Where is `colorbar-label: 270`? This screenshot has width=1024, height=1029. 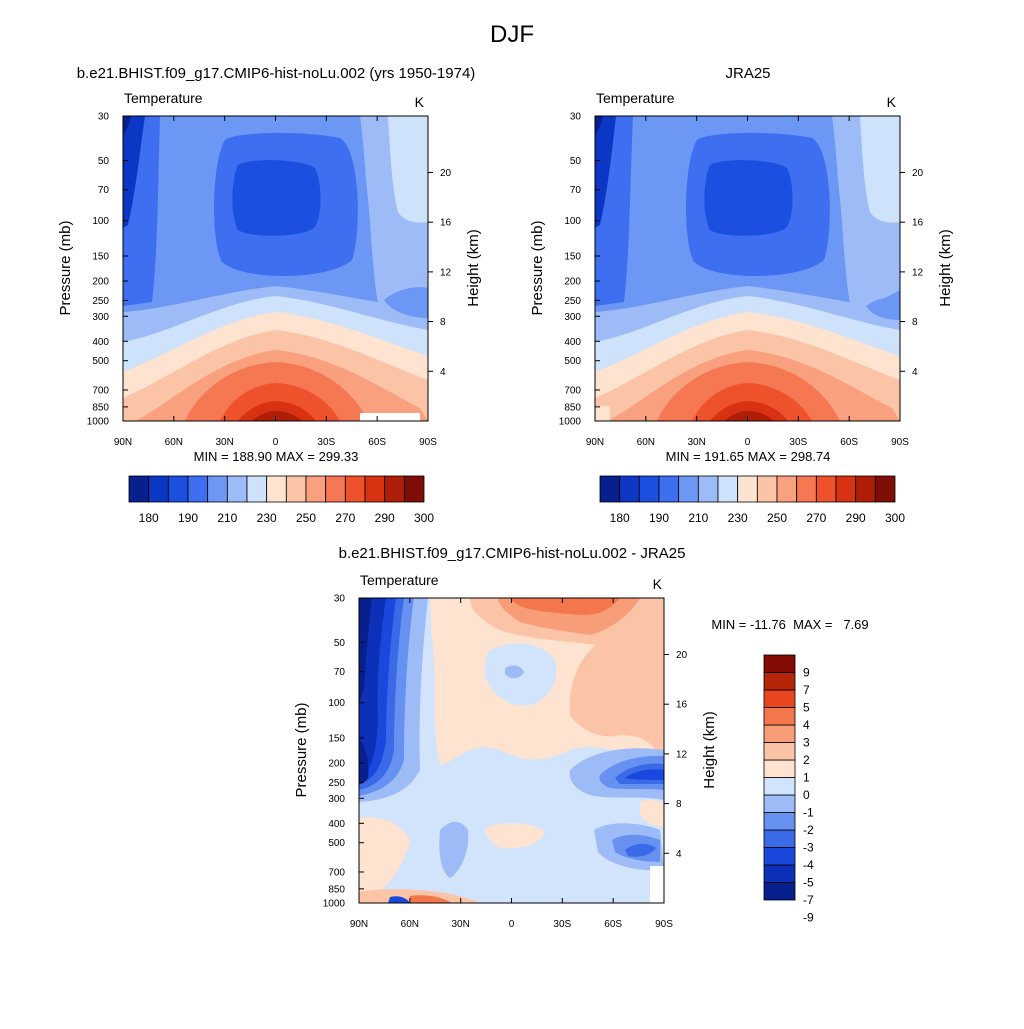
colorbar-label: 270 is located at coordinates (816, 518).